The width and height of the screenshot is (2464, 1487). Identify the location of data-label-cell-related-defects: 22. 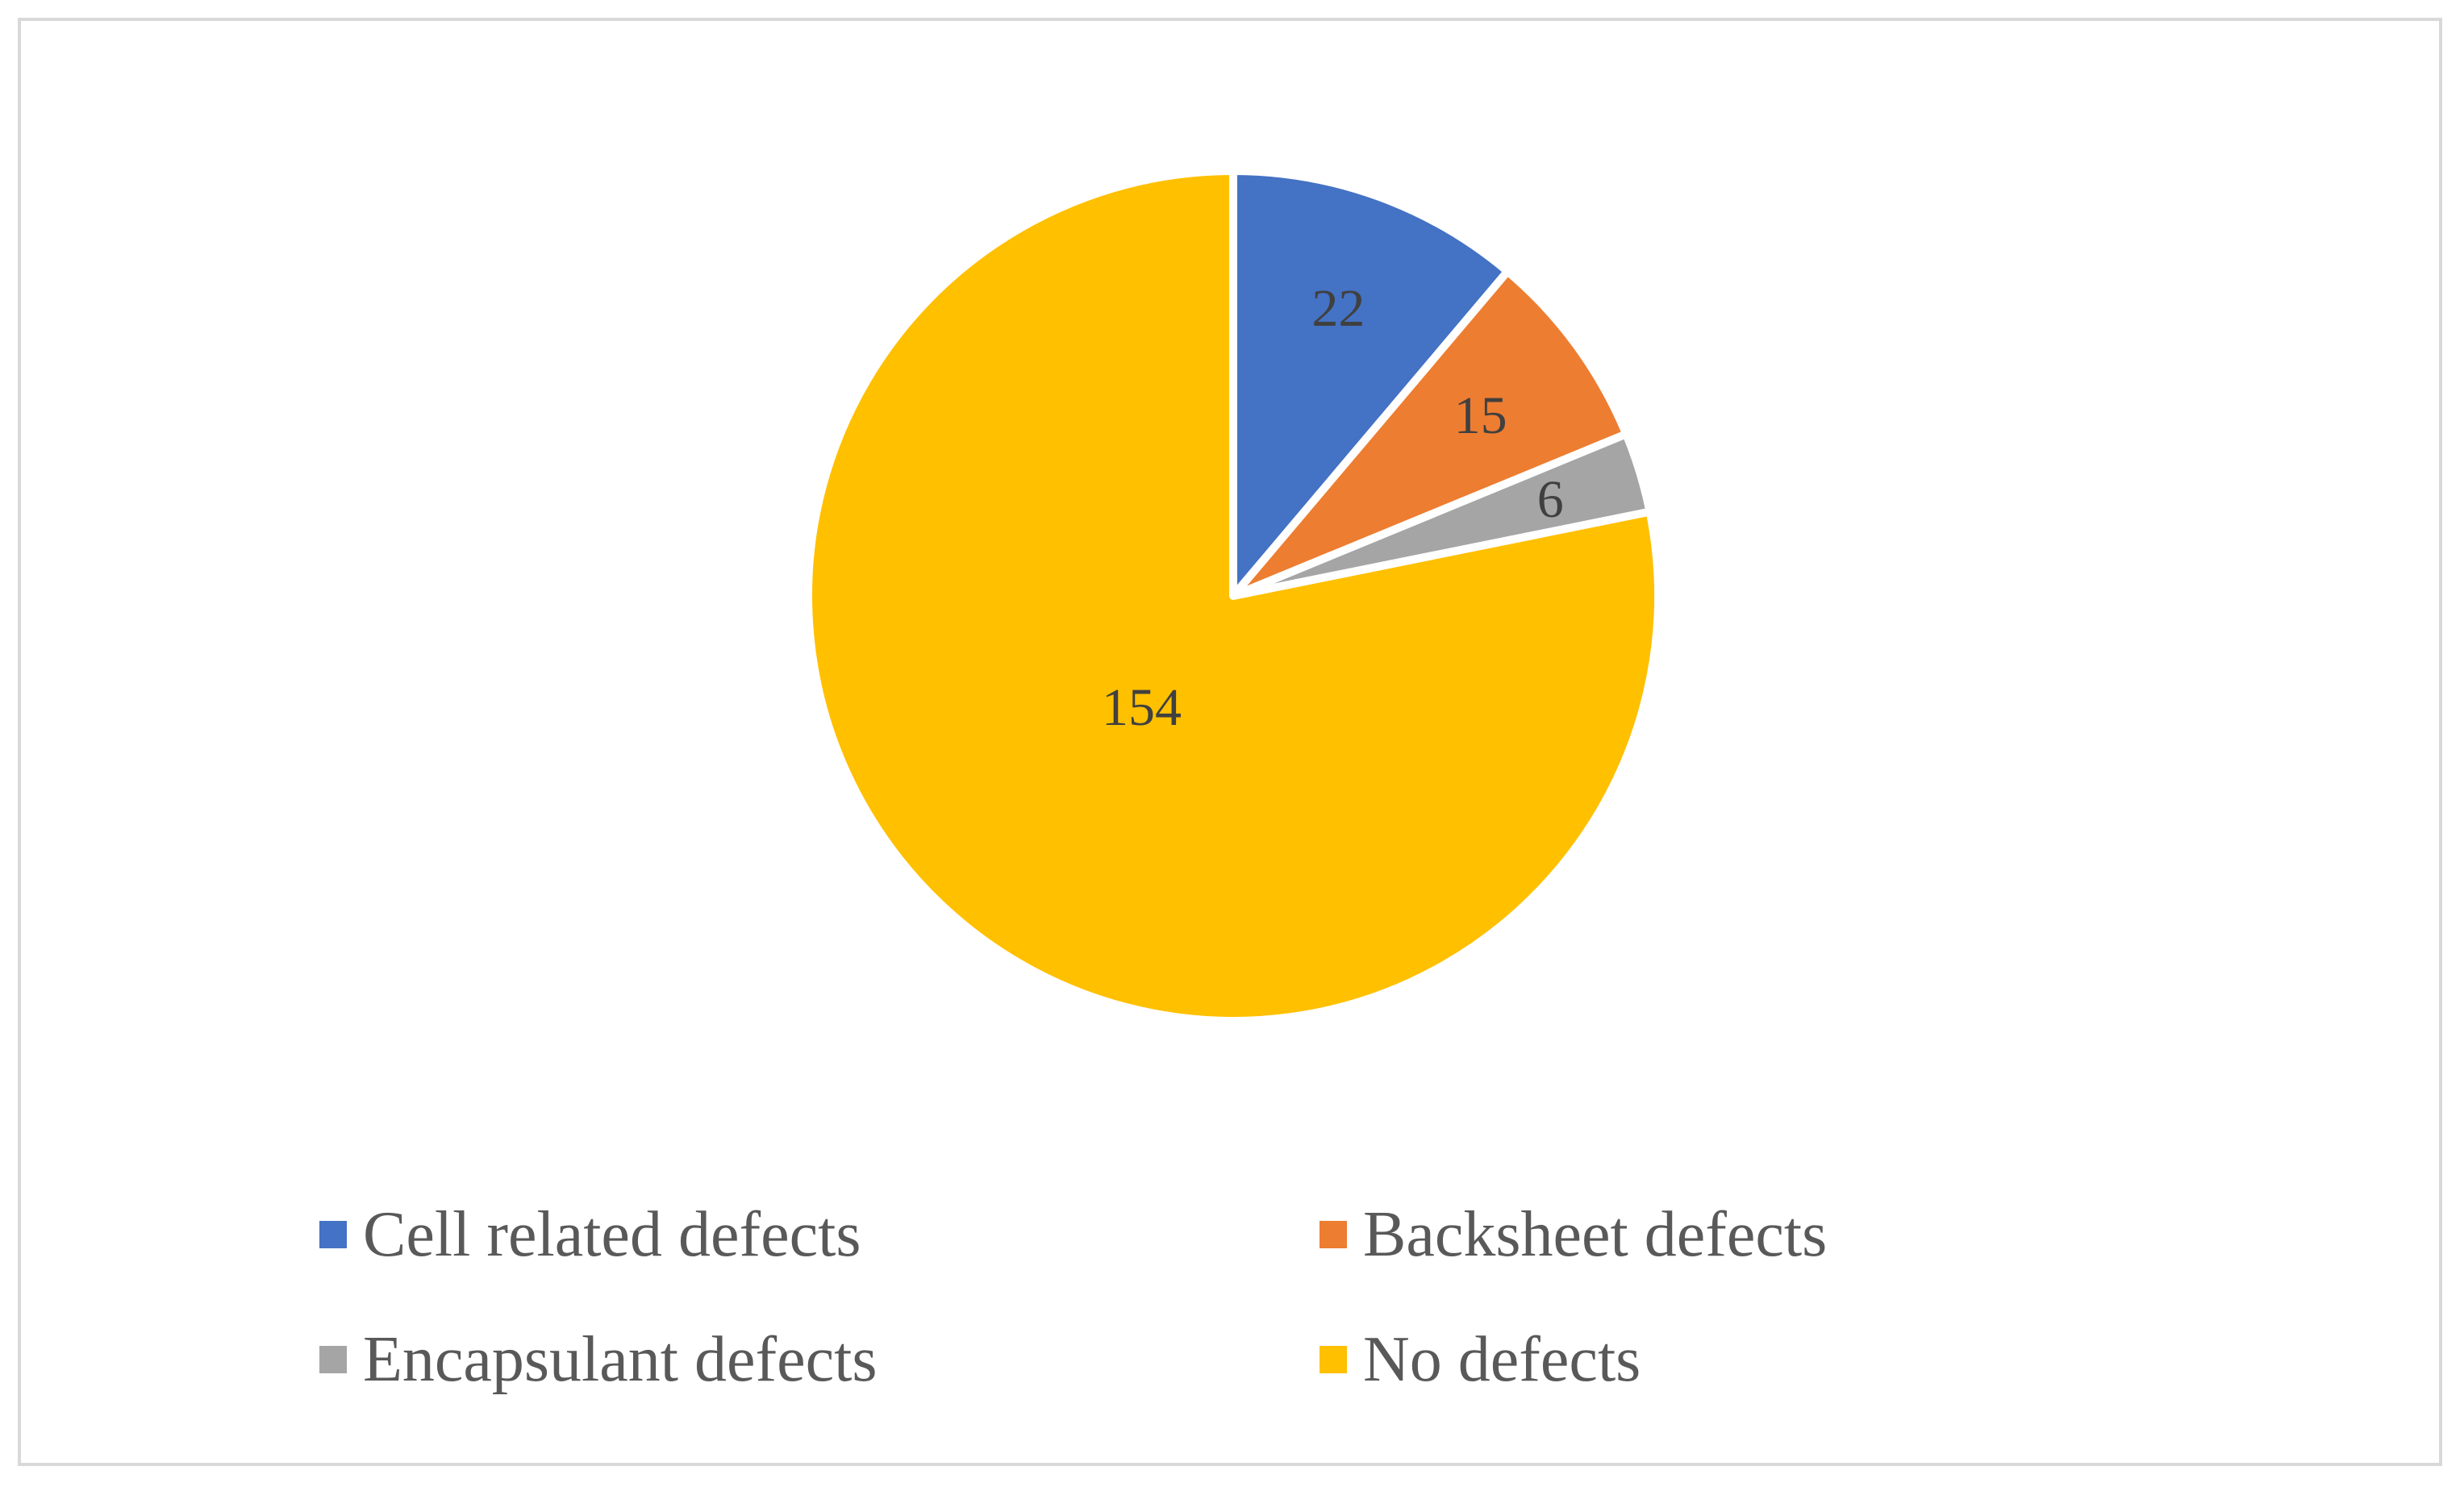
(1338, 308).